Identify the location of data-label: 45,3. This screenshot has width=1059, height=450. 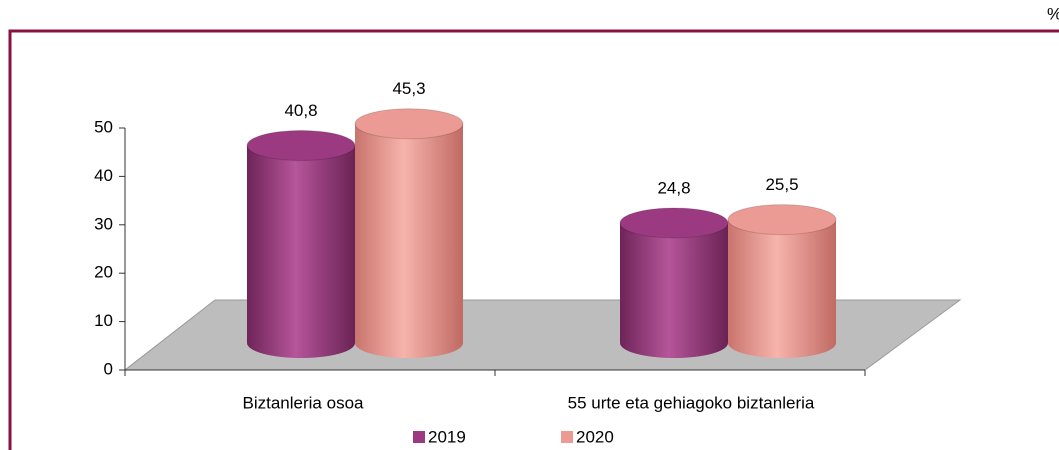
(408, 88).